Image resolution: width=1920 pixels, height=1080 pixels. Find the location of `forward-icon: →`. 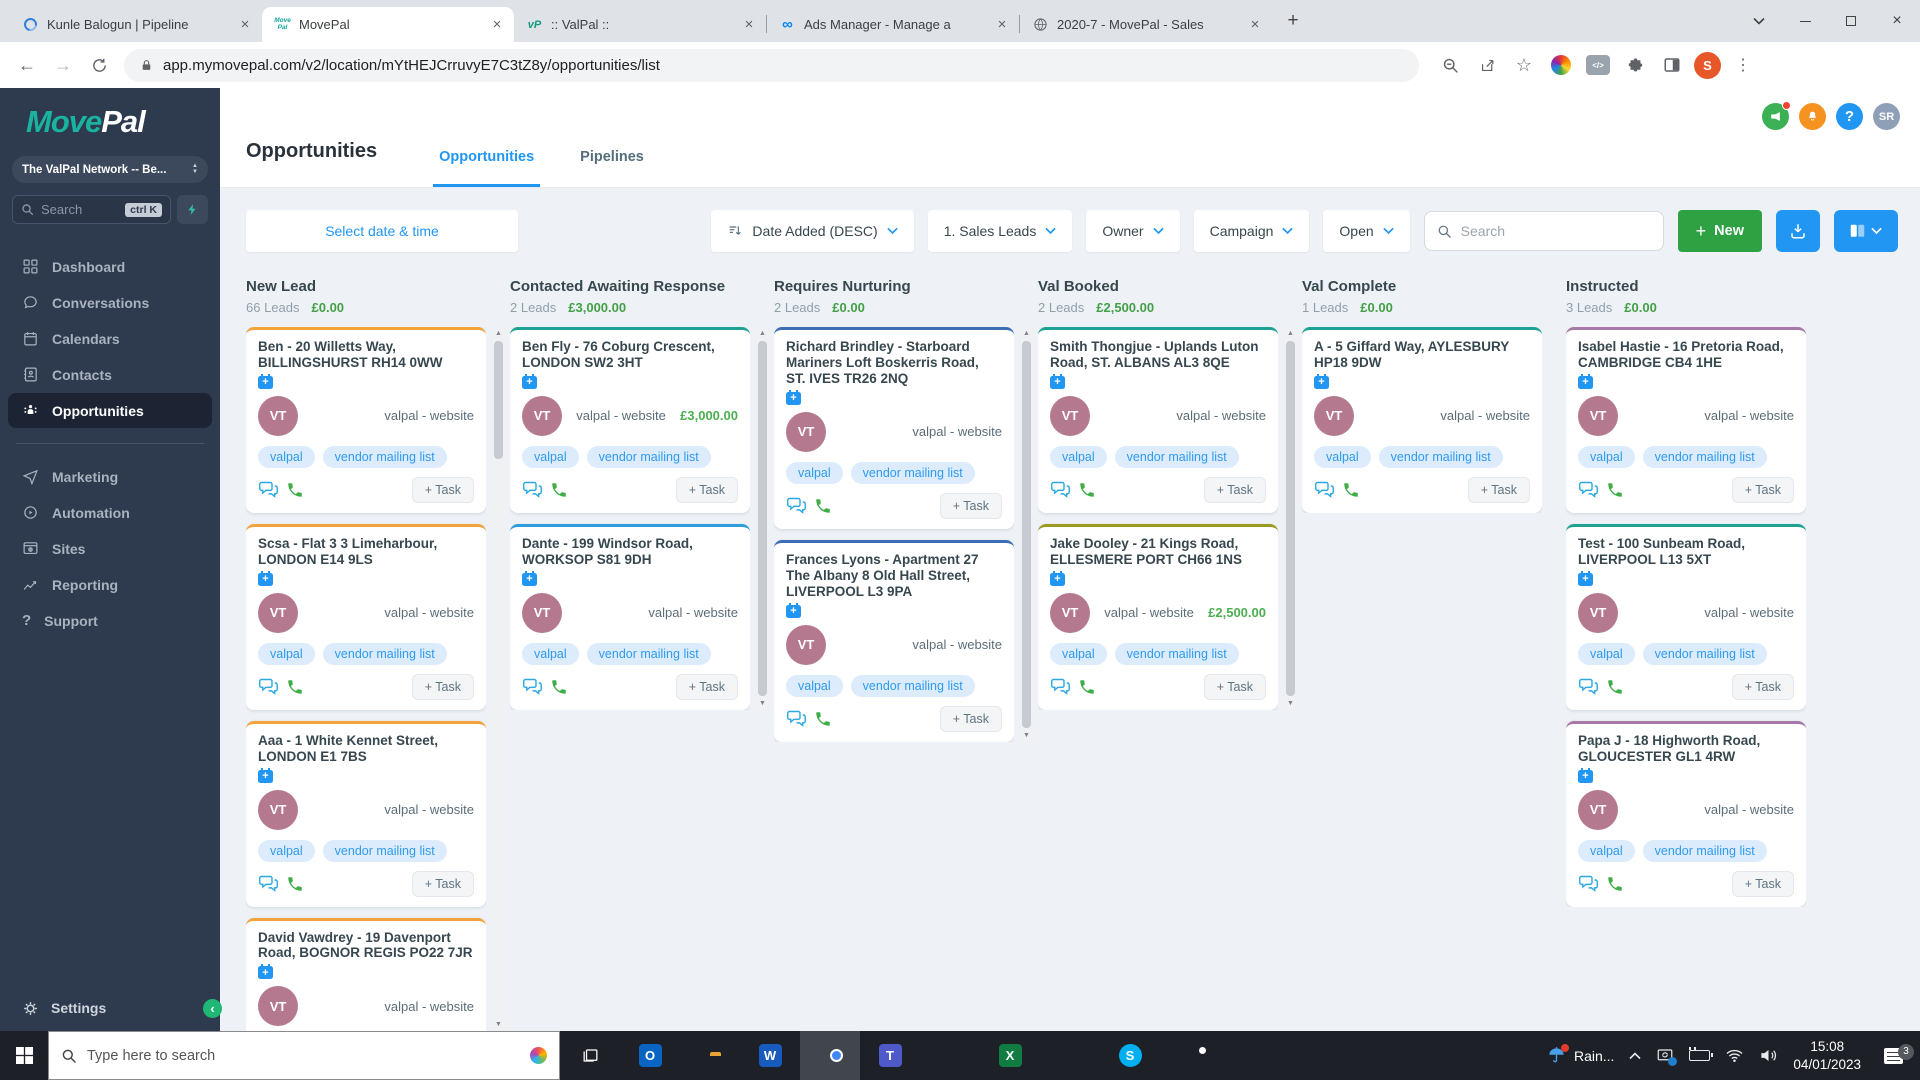

forward-icon: → is located at coordinates (63, 64).